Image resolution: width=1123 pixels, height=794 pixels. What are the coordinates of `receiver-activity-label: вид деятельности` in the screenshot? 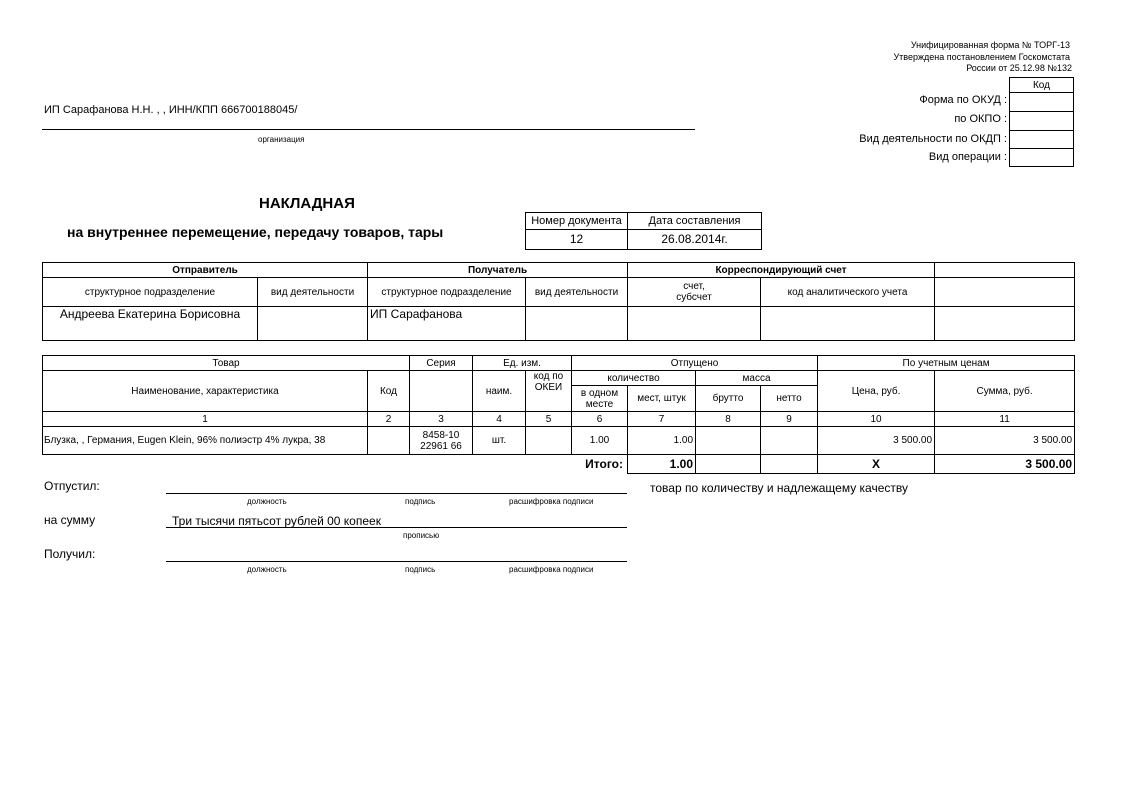 It's located at (577, 292).